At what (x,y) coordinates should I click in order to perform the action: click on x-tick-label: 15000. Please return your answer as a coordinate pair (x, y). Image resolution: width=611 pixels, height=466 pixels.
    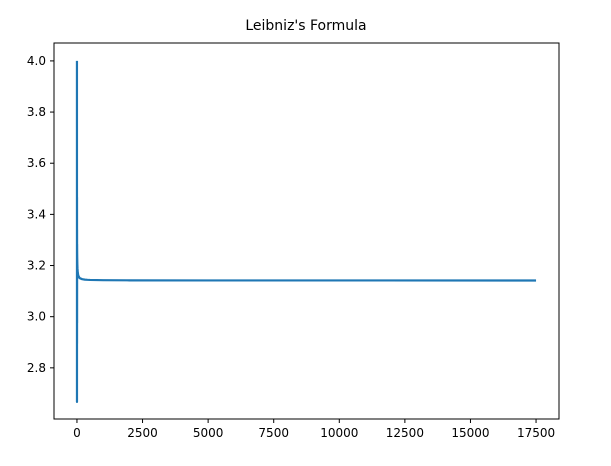
    Looking at the image, I should click on (470, 433).